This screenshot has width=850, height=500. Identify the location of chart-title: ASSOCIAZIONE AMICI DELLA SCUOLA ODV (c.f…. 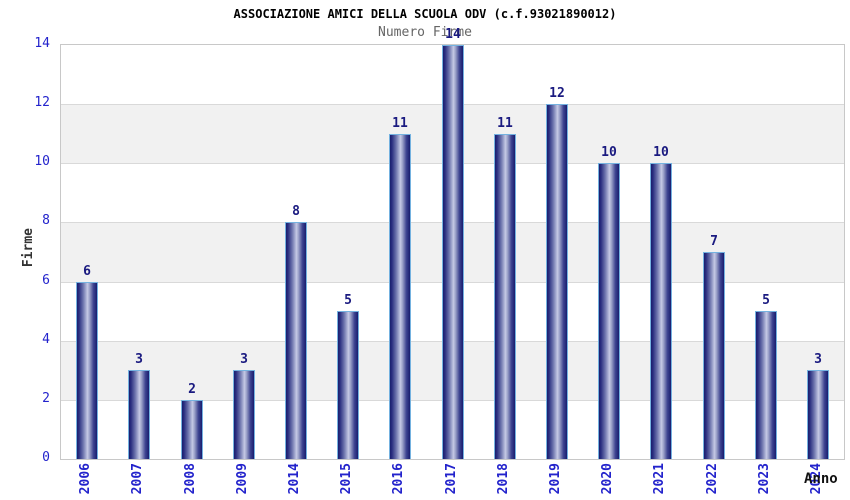
(425, 14).